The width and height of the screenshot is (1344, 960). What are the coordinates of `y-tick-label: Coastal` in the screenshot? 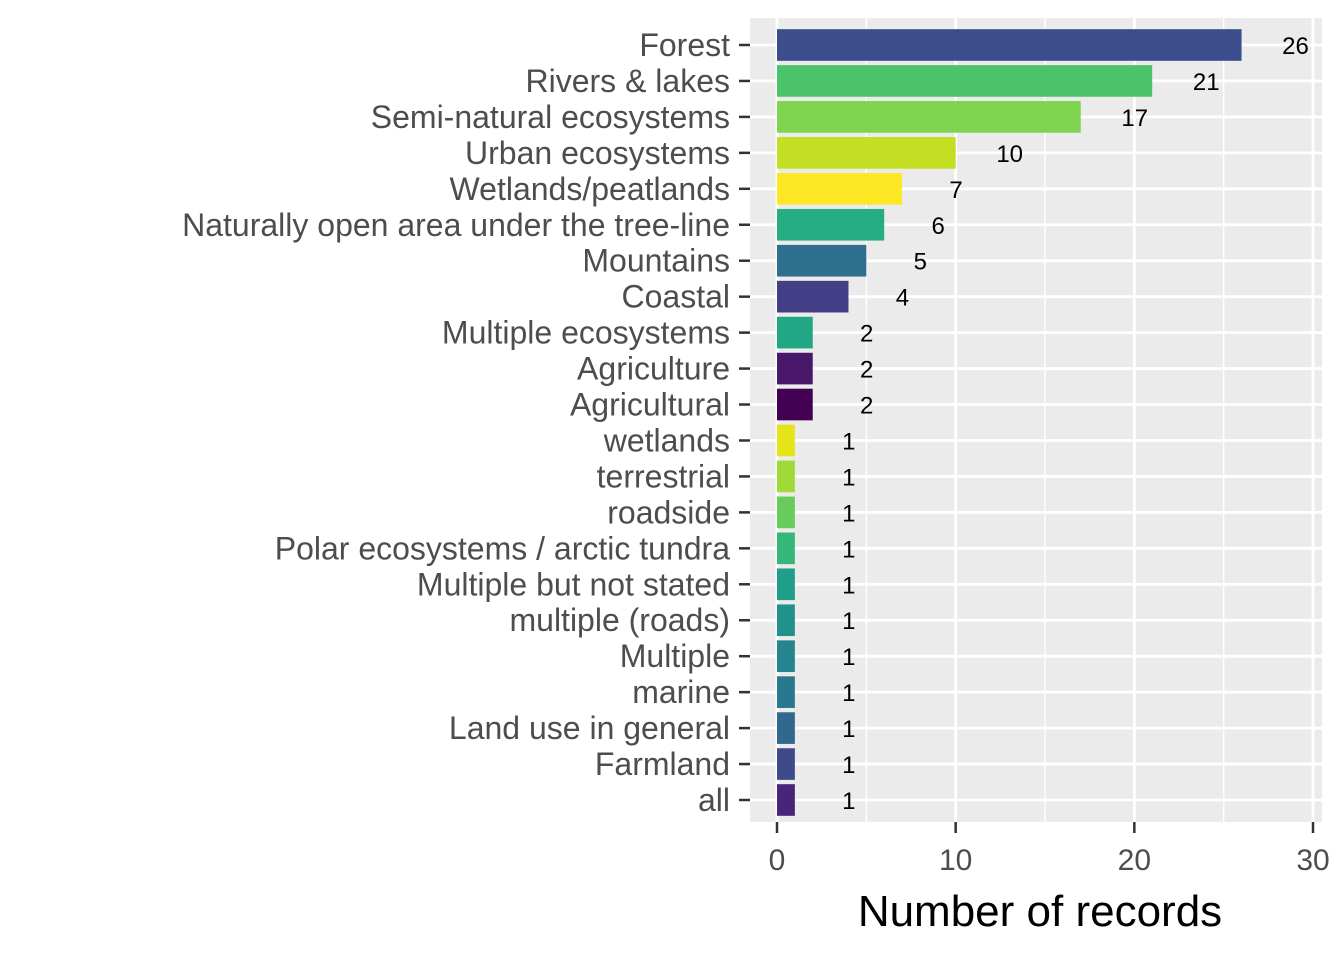 It's located at (676, 297).